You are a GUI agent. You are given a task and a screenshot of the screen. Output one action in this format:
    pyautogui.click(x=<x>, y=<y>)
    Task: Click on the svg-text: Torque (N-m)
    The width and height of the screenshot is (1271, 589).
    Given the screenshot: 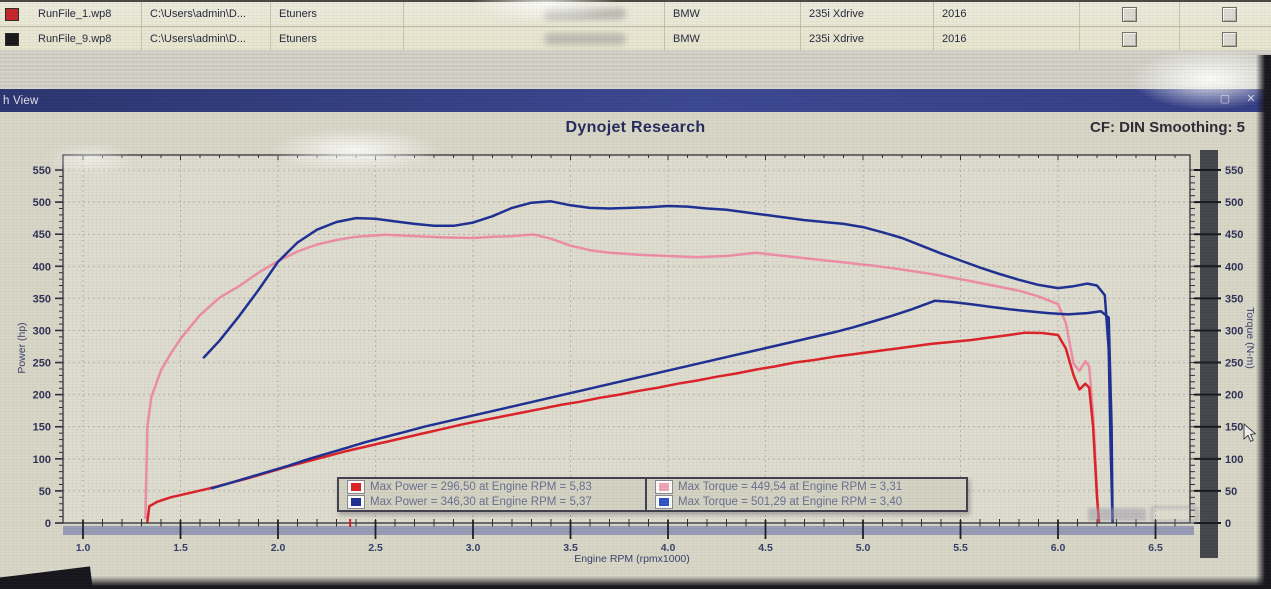 What is the action you would take?
    pyautogui.click(x=1250, y=338)
    